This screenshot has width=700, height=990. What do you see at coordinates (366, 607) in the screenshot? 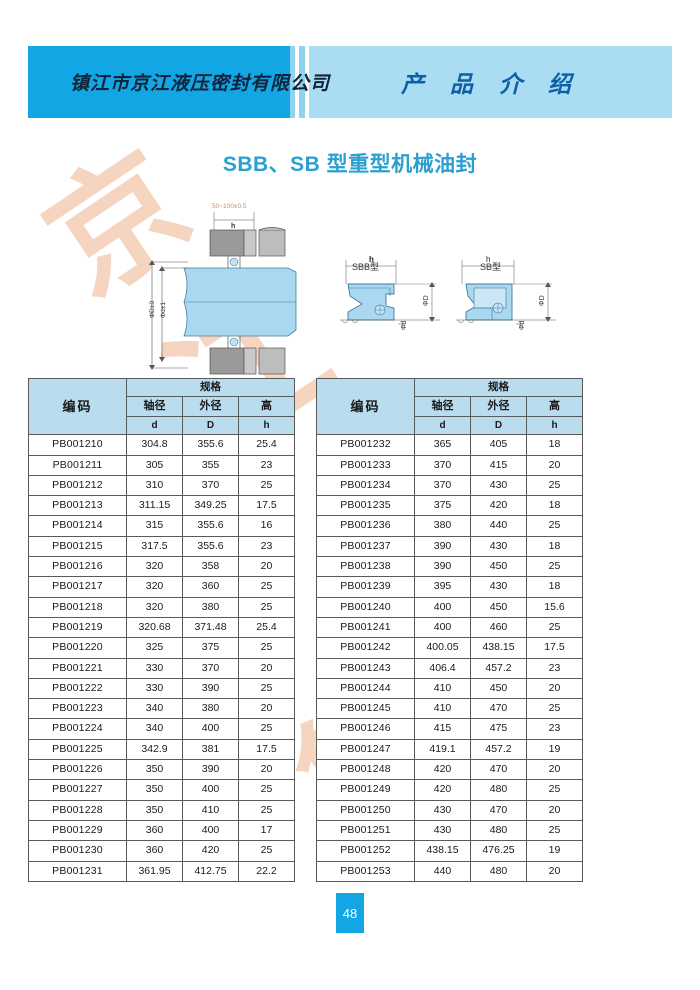
I see `code: PB001240` at bounding box center [366, 607].